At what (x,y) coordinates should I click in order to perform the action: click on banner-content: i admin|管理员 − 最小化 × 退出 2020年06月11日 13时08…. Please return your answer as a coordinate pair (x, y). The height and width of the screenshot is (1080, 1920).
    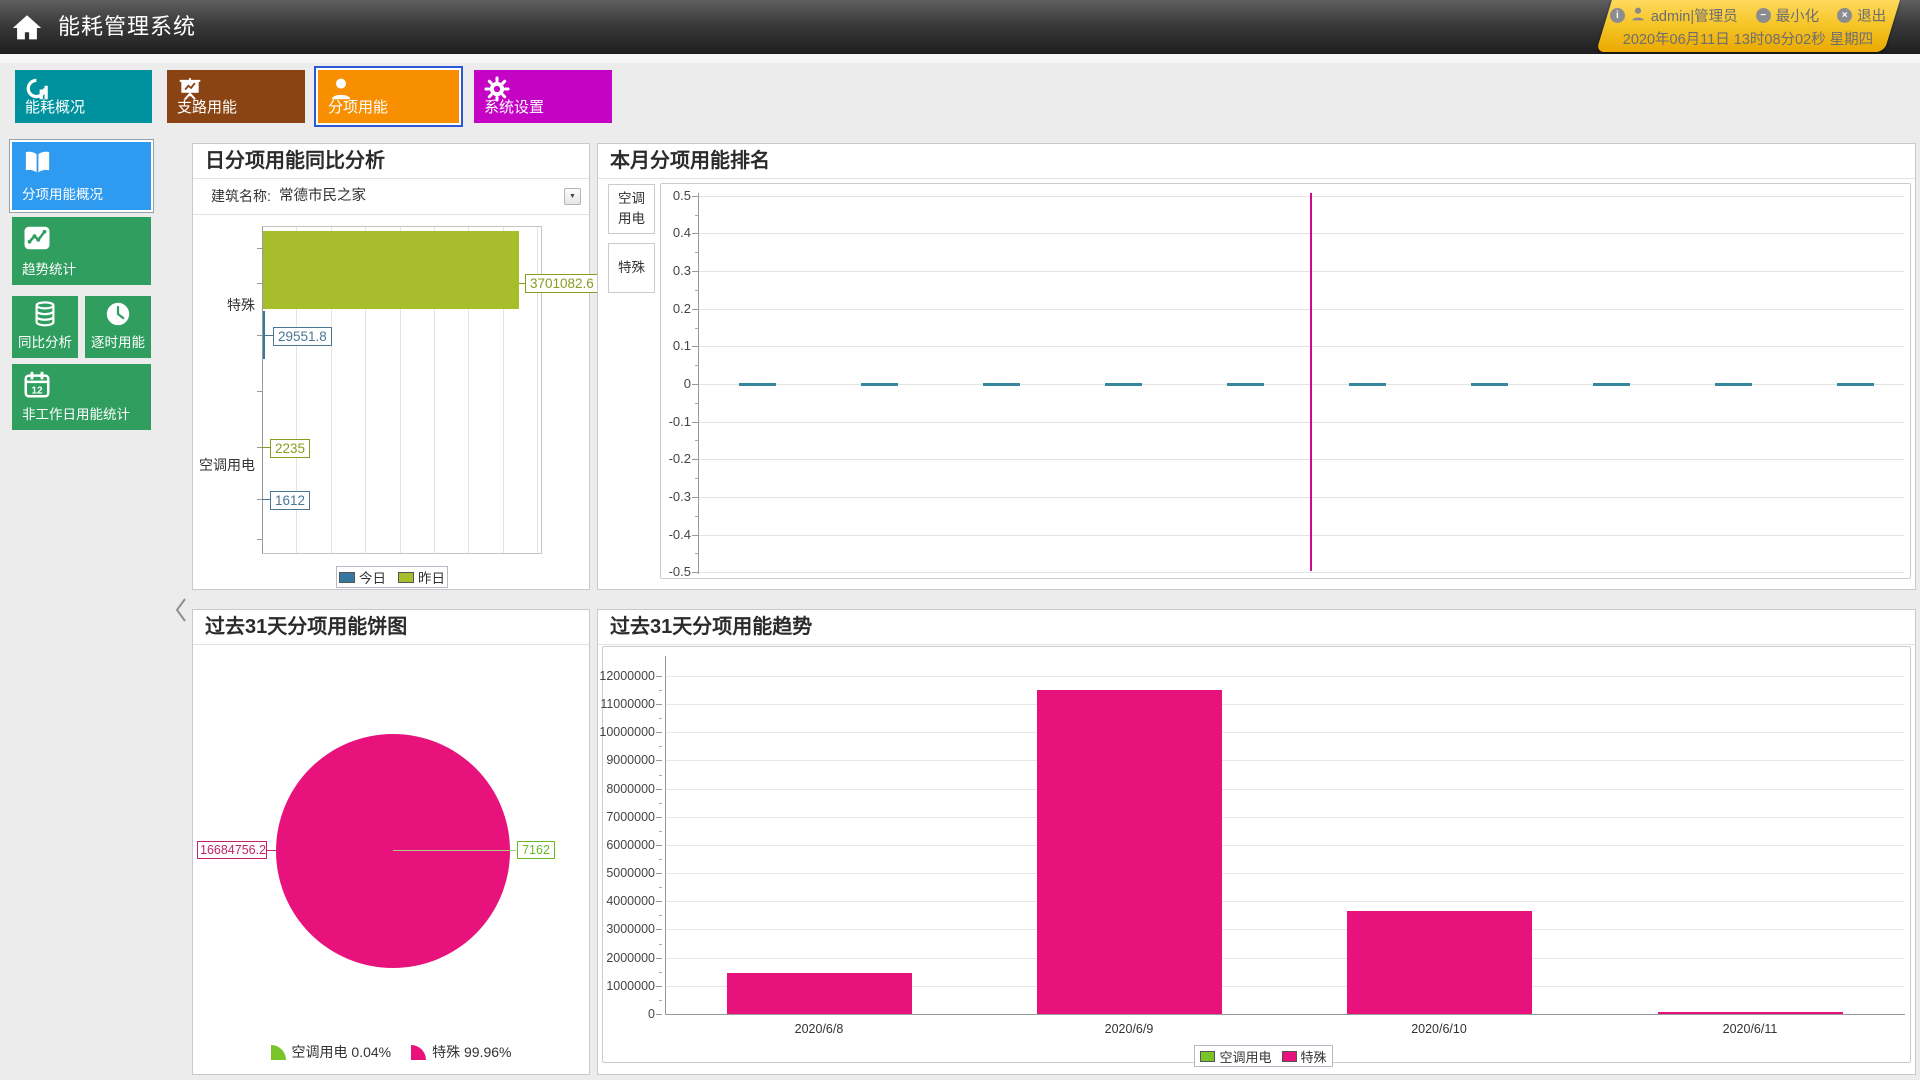
    Looking at the image, I should click on (1748, 26).